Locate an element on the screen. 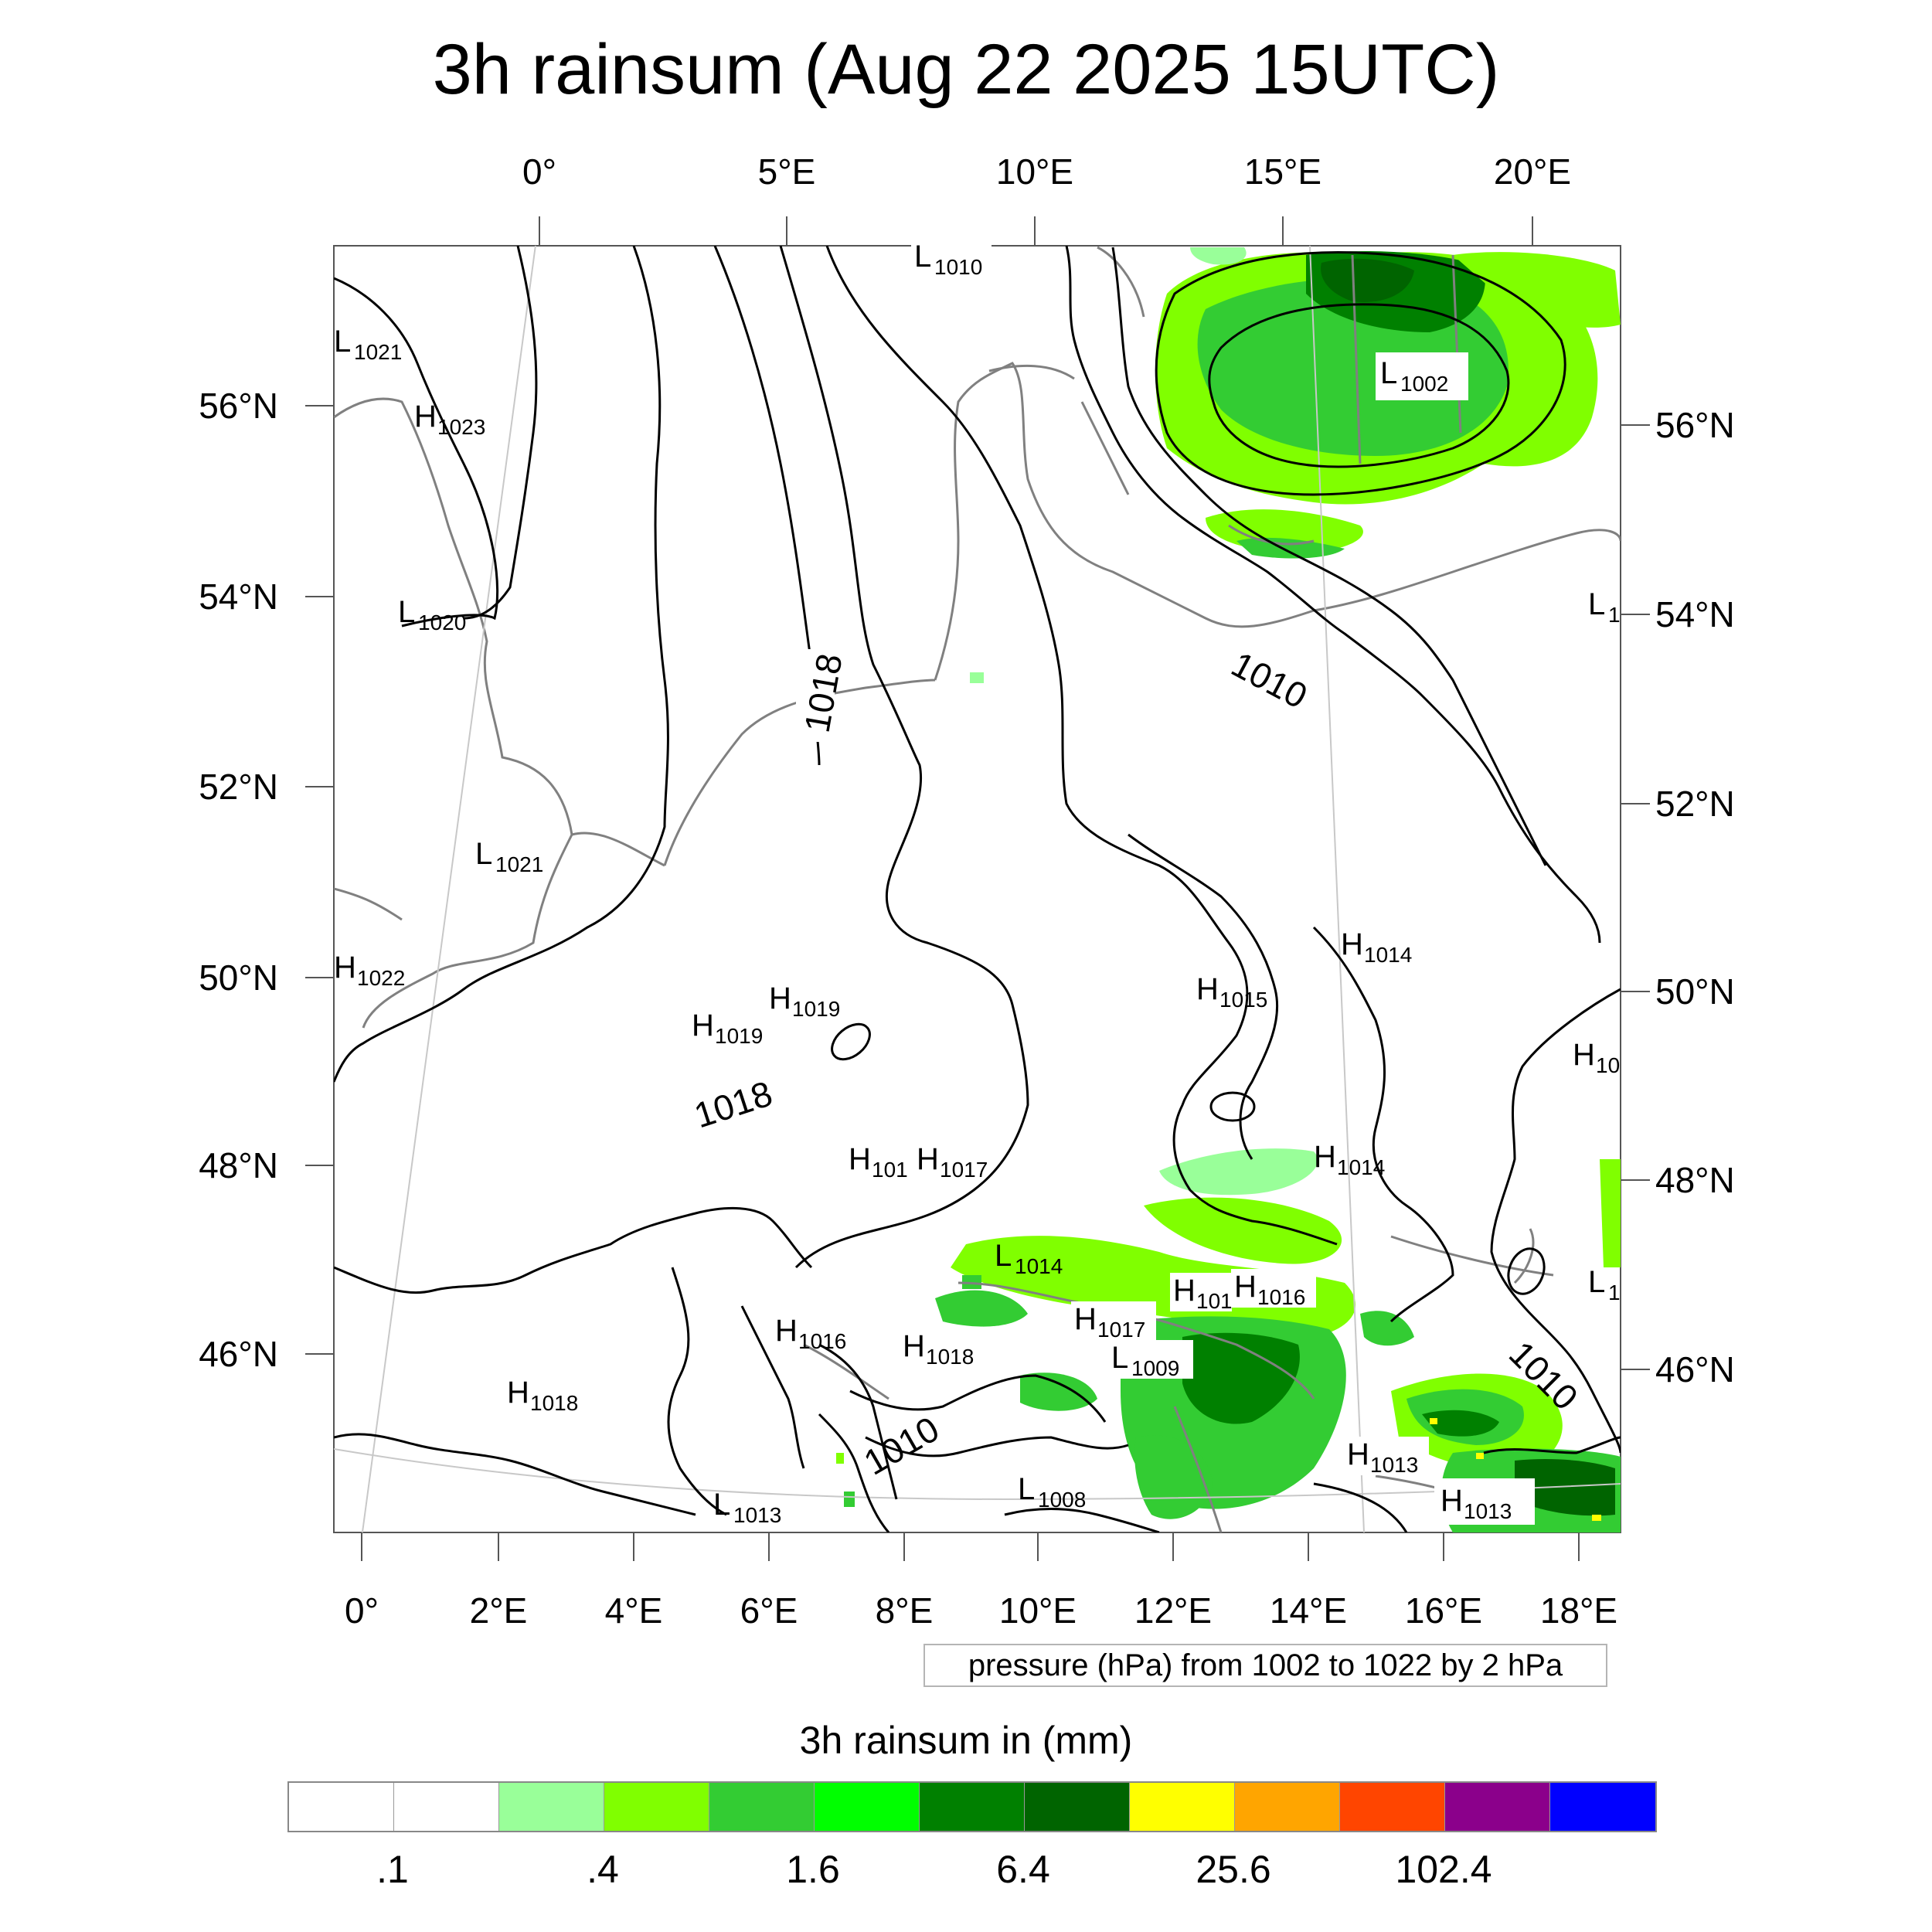  svg-text: 1022 is located at coordinates (381, 978).